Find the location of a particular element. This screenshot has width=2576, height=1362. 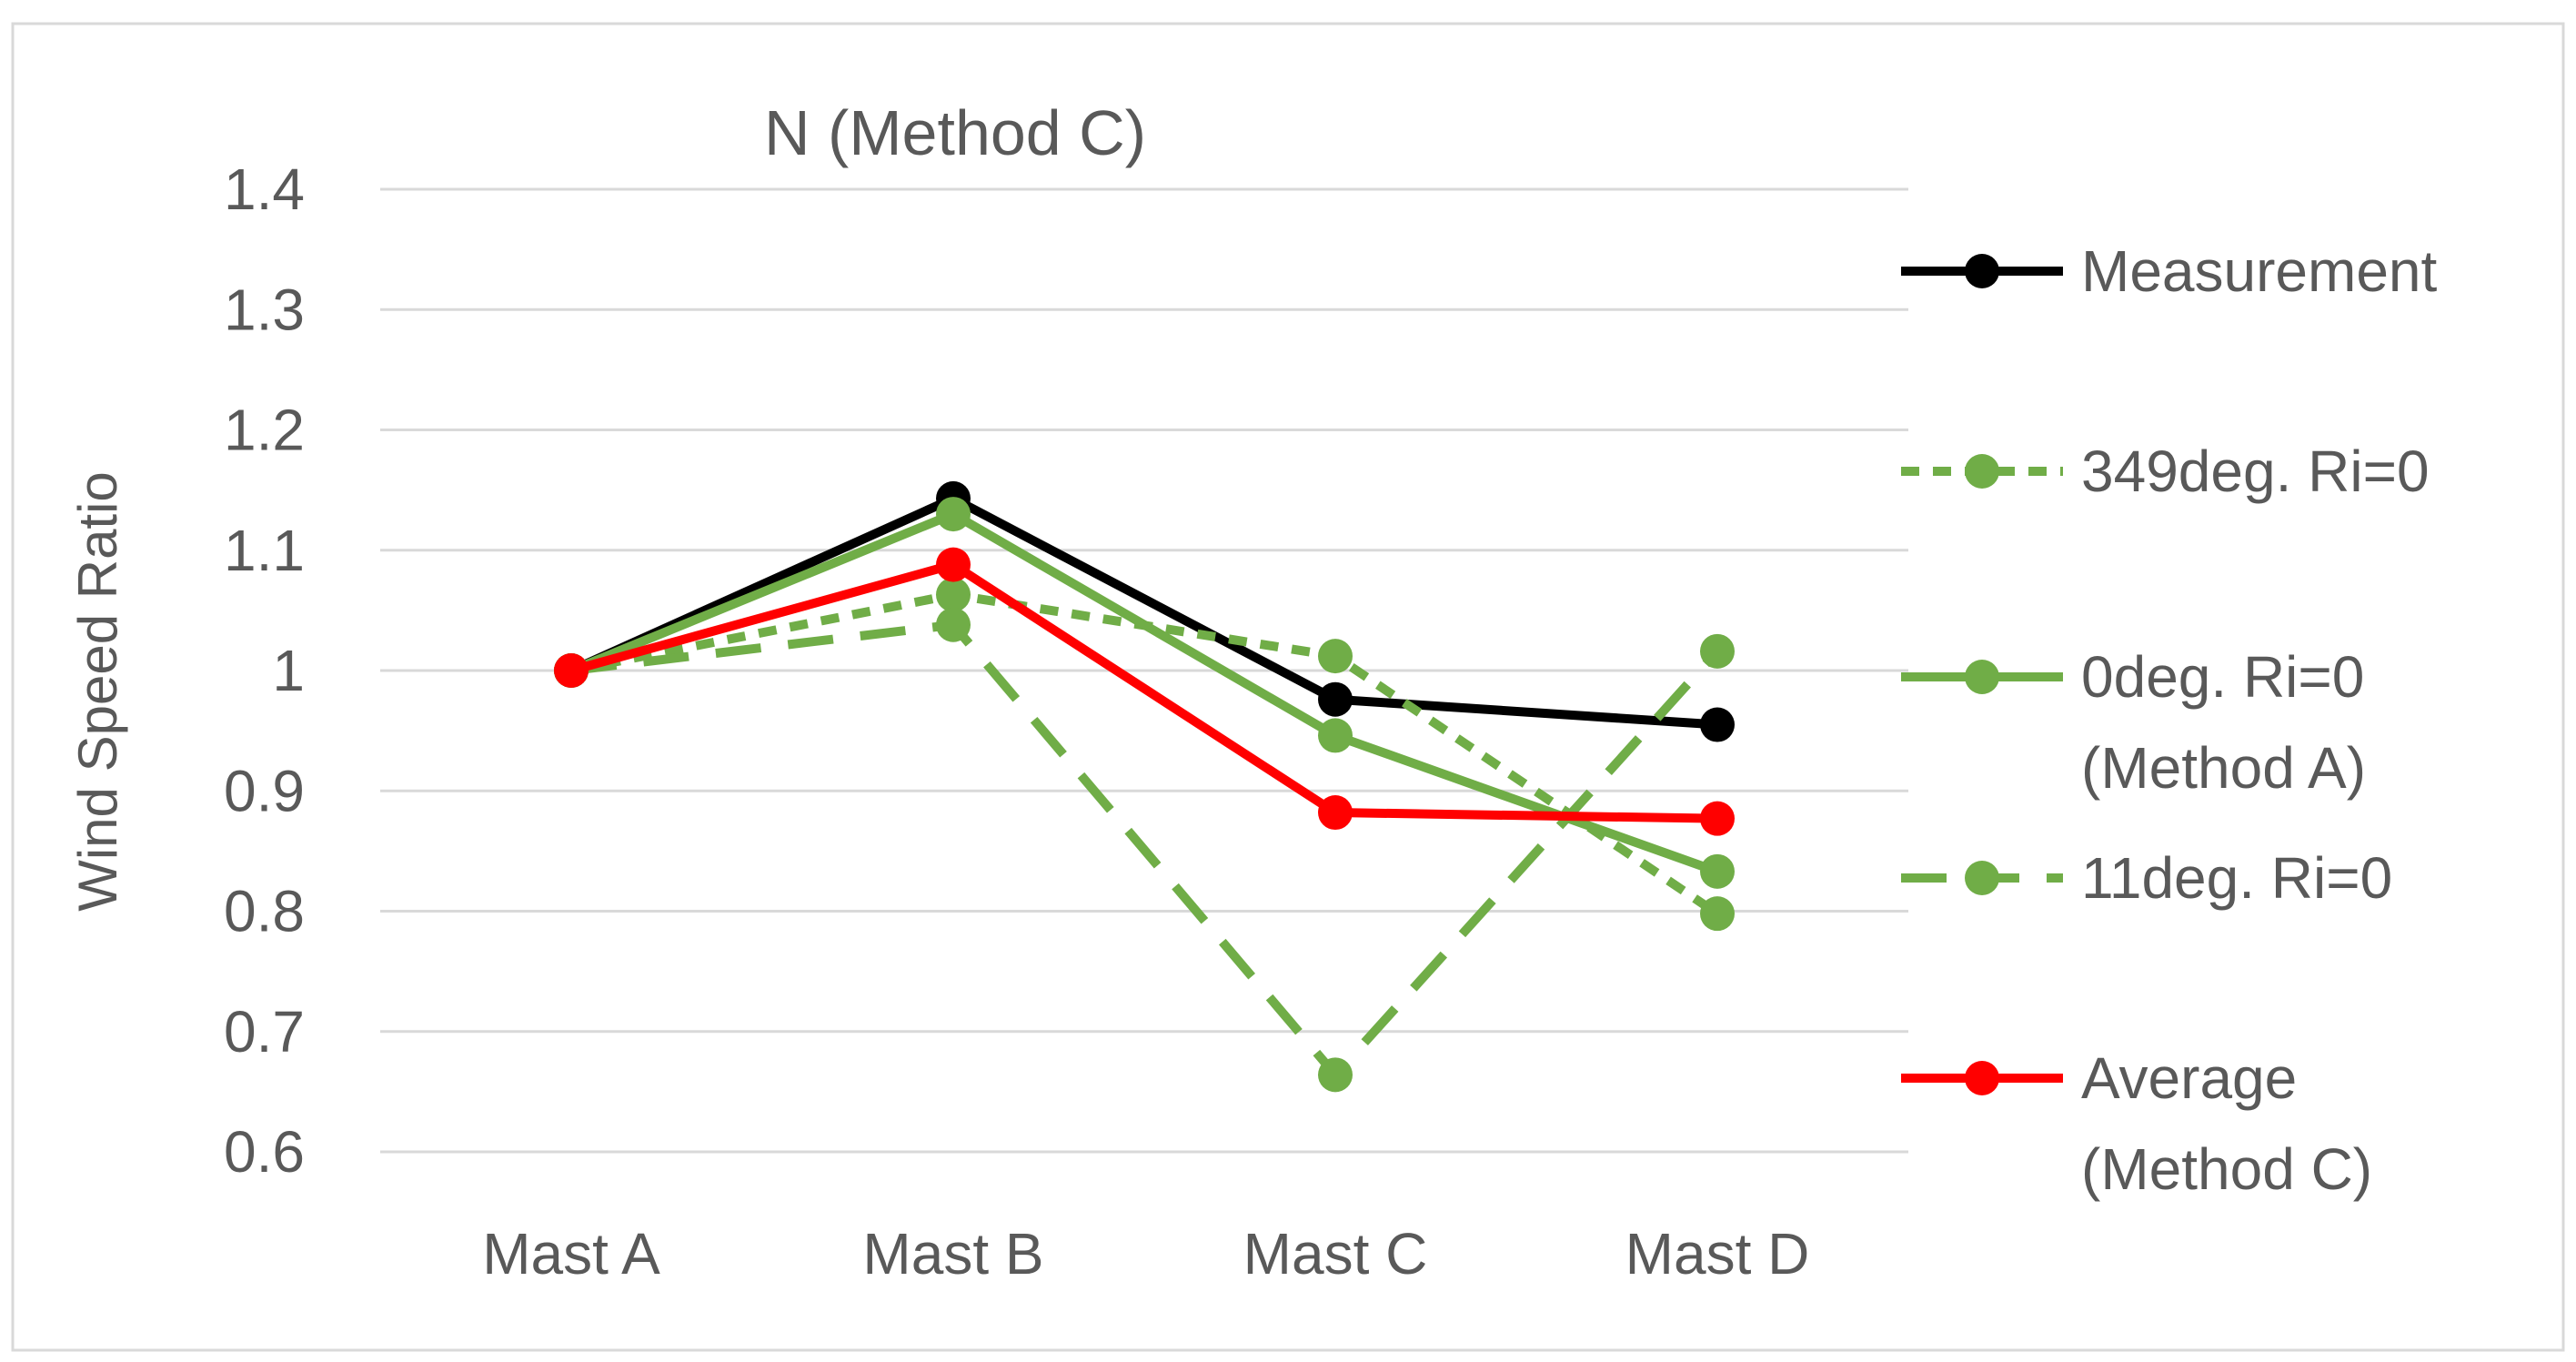

legend-entry: Measurement is located at coordinates (2169, 271).